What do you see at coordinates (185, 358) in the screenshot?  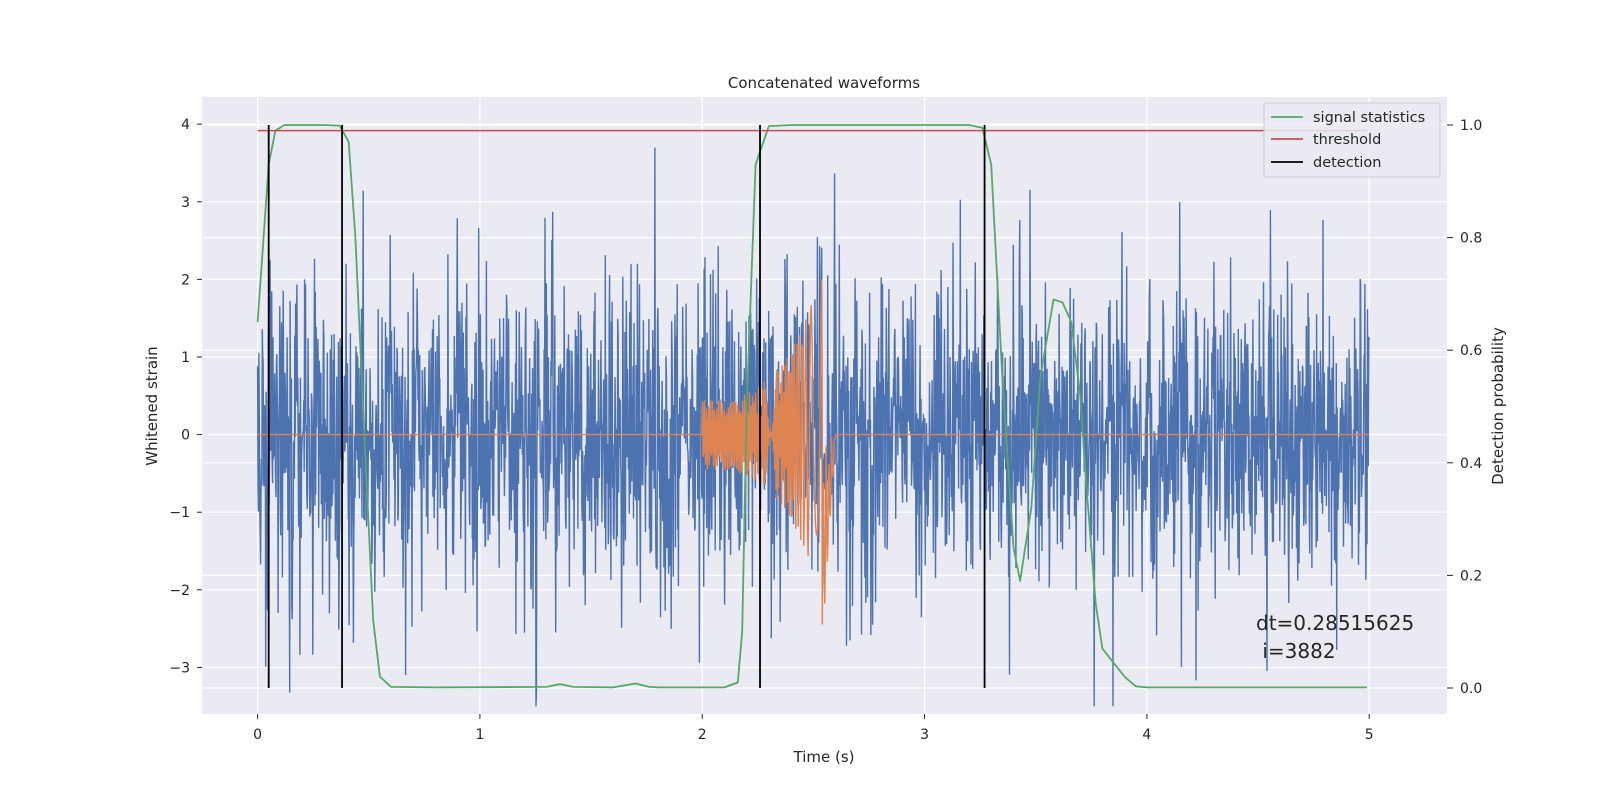 I see `y-left-tick-label: 1` at bounding box center [185, 358].